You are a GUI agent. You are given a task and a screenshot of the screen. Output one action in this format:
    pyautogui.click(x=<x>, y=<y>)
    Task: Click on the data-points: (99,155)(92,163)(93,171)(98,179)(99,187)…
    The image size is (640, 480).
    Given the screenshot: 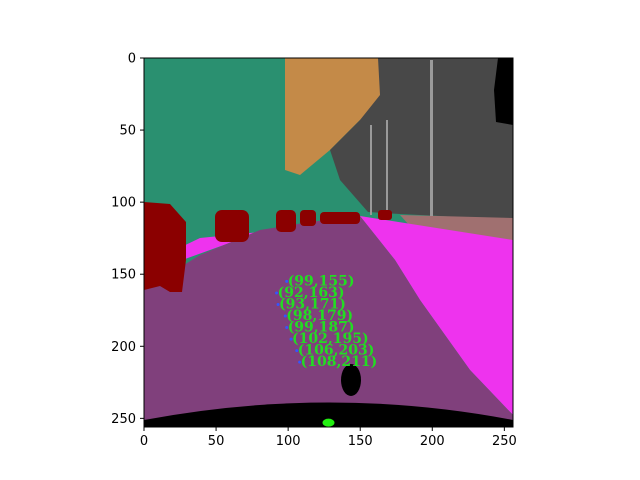 What is the action you would take?
    pyautogui.click(x=326, y=350)
    